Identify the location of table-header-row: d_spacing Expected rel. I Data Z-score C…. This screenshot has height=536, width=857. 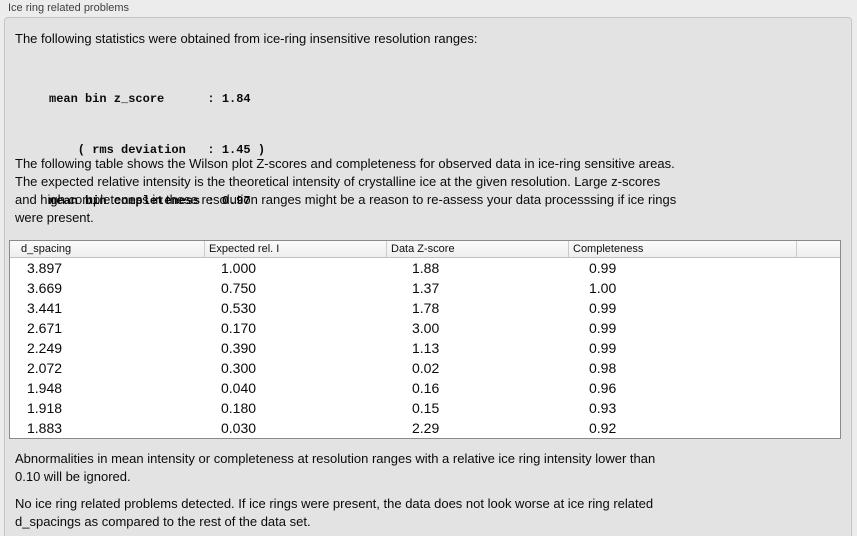
(425, 249).